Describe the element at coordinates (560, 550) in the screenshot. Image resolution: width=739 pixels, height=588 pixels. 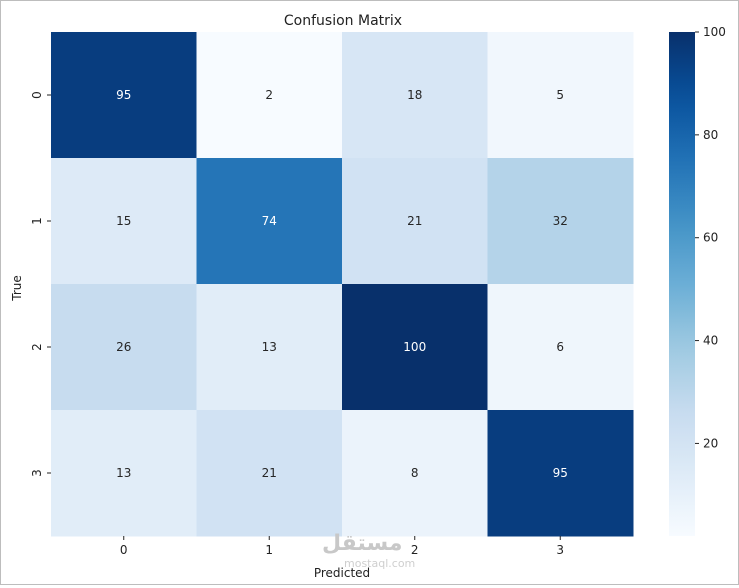
I see `x-tick-label: 3` at that location.